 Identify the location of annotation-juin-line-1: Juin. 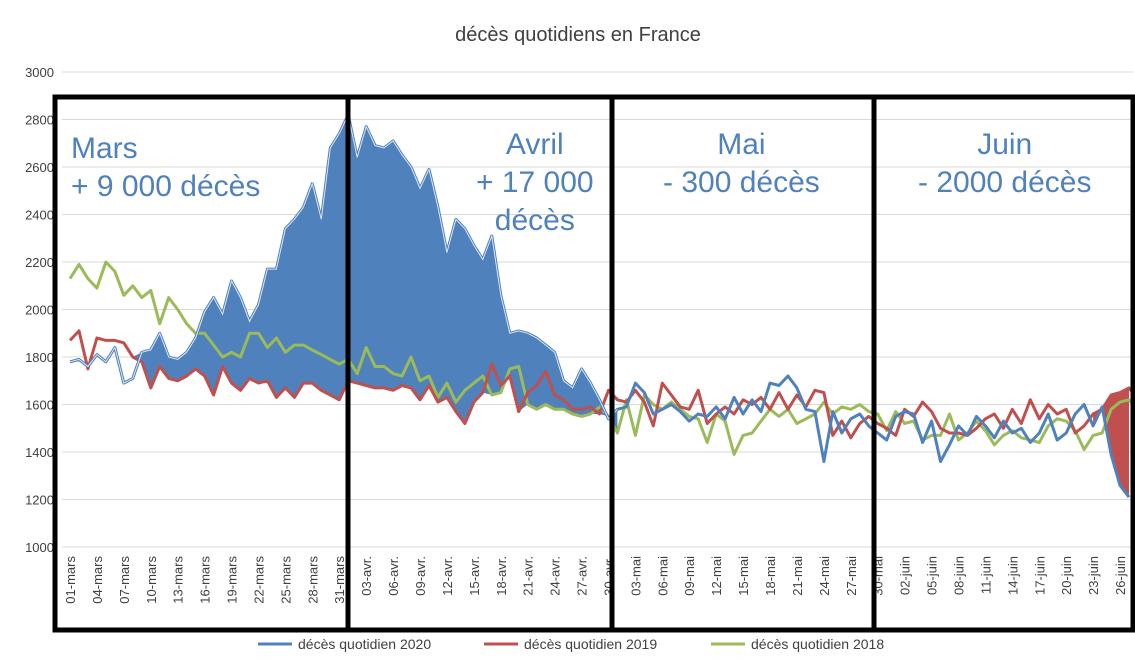
(1005, 144).